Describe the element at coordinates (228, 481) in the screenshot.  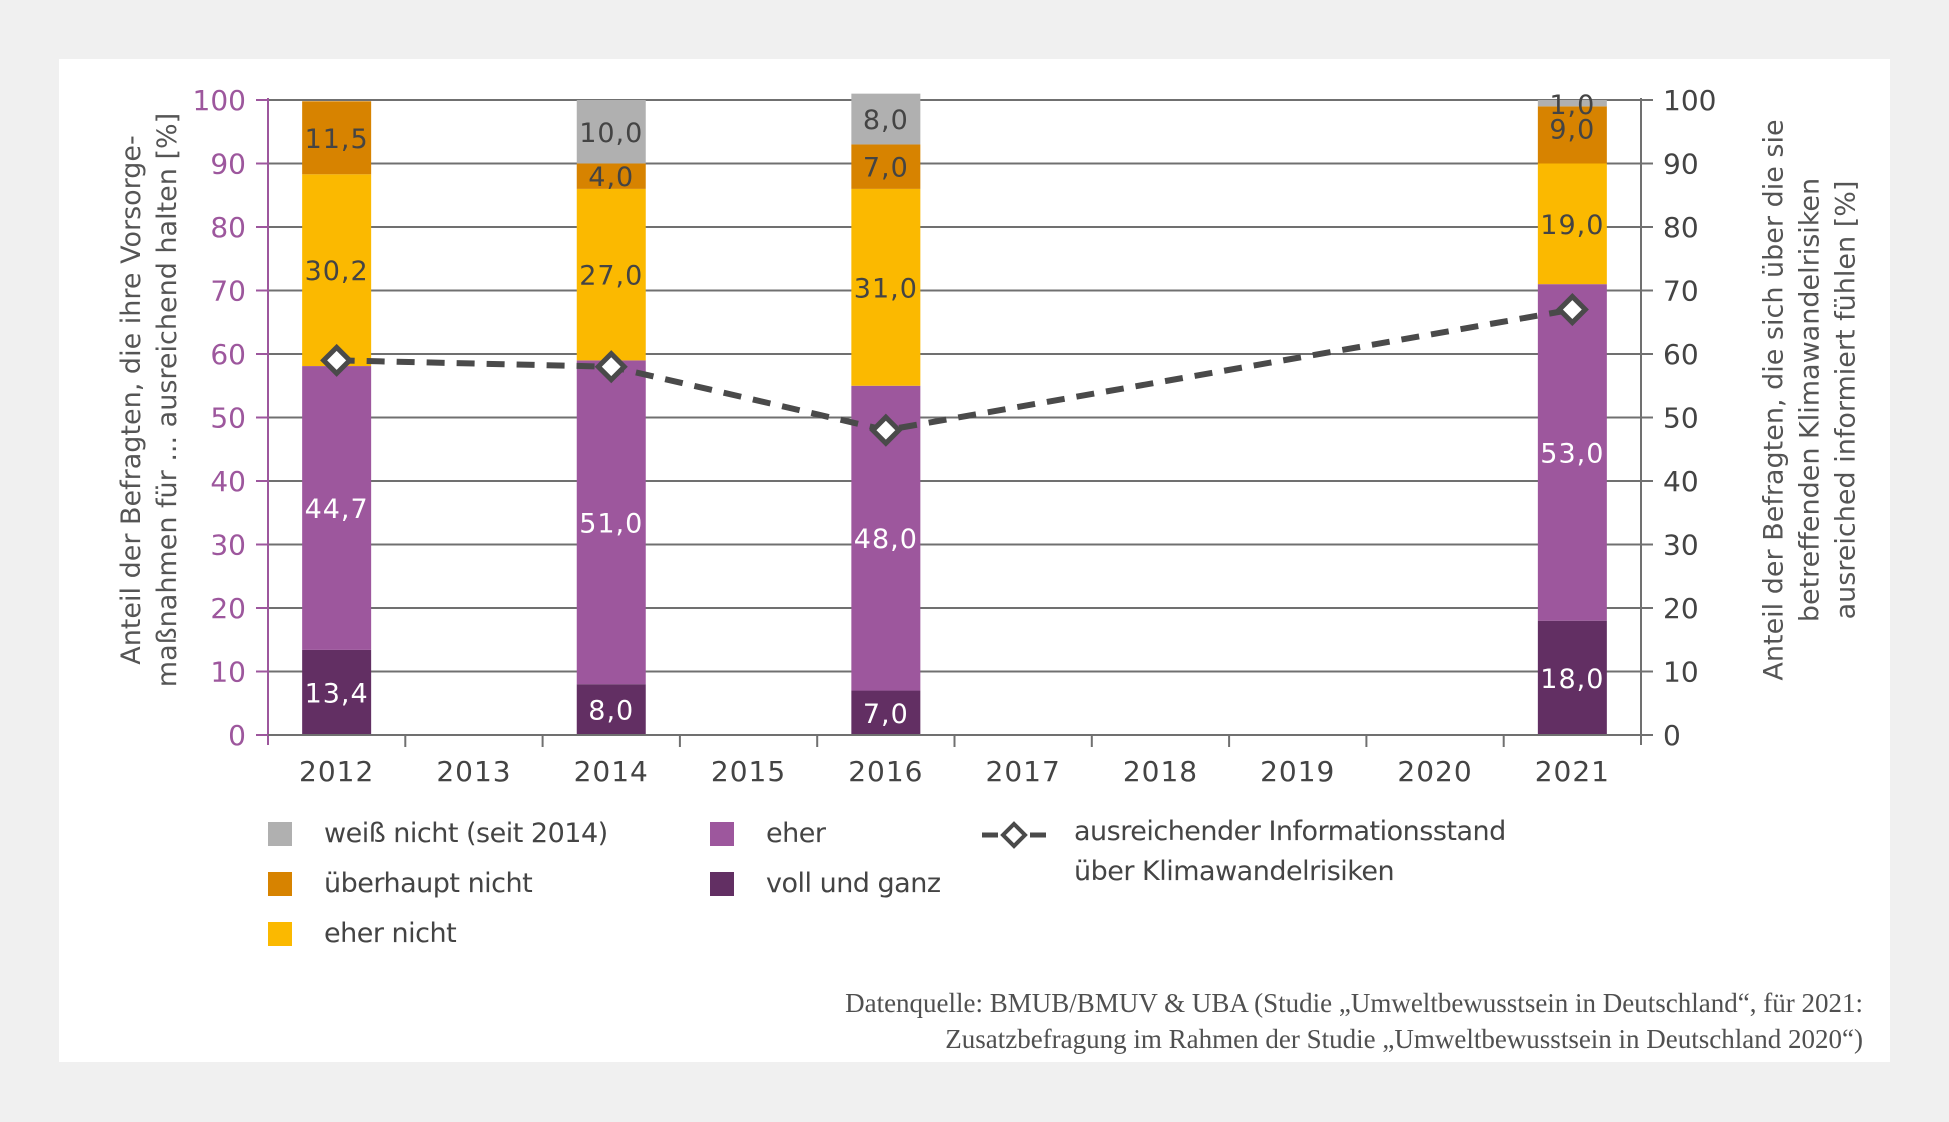
I see `left-y-tick-label: 40` at that location.